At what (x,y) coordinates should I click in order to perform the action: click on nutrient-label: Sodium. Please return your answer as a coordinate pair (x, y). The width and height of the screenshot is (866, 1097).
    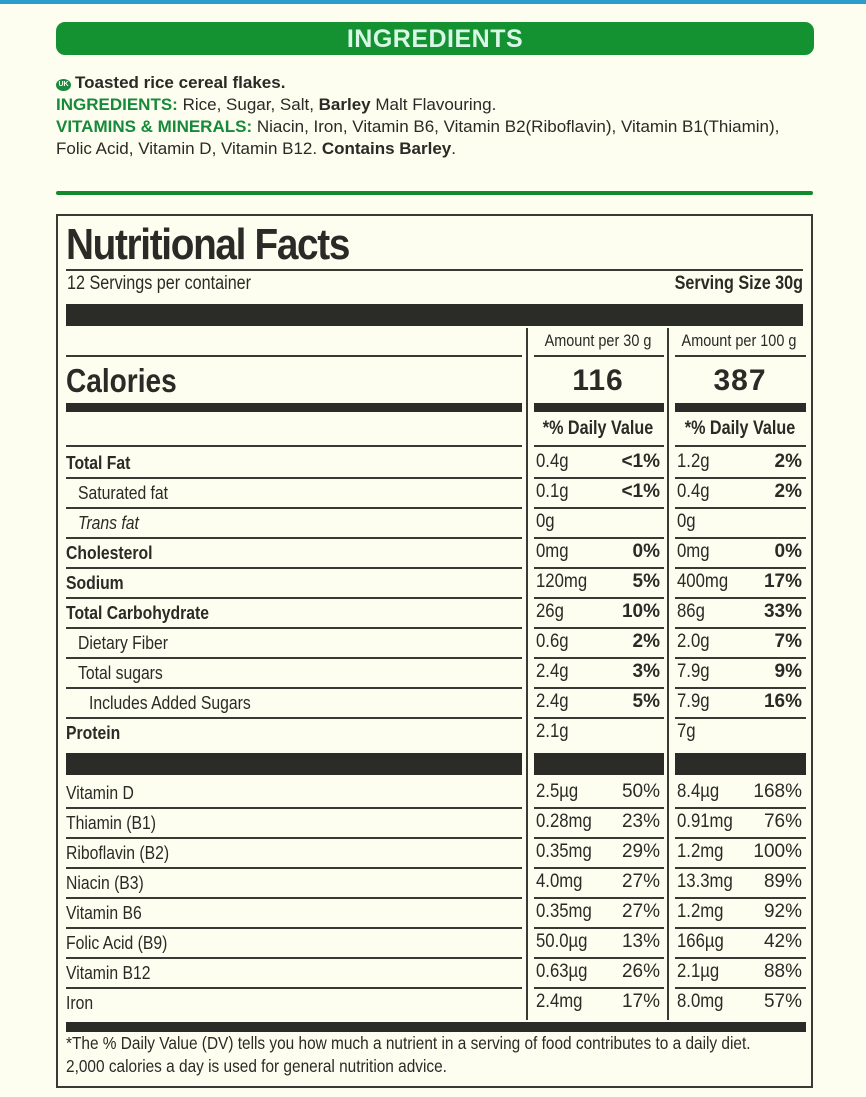
    Looking at the image, I should click on (95, 582).